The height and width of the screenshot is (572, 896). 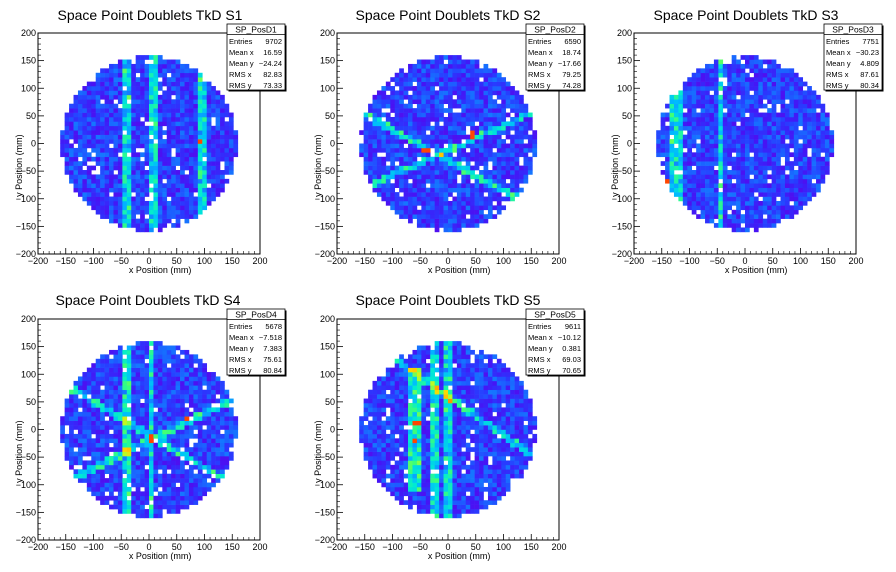 What do you see at coordinates (448, 144) in the screenshot?
I see `heatmap-cells` at bounding box center [448, 144].